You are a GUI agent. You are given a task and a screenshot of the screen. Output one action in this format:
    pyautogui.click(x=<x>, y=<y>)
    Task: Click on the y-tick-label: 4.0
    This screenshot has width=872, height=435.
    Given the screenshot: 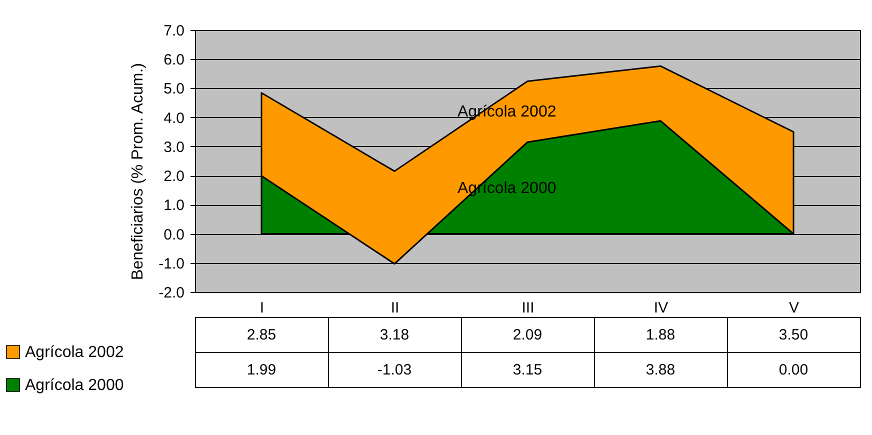 What is the action you would take?
    pyautogui.click(x=174, y=118)
    